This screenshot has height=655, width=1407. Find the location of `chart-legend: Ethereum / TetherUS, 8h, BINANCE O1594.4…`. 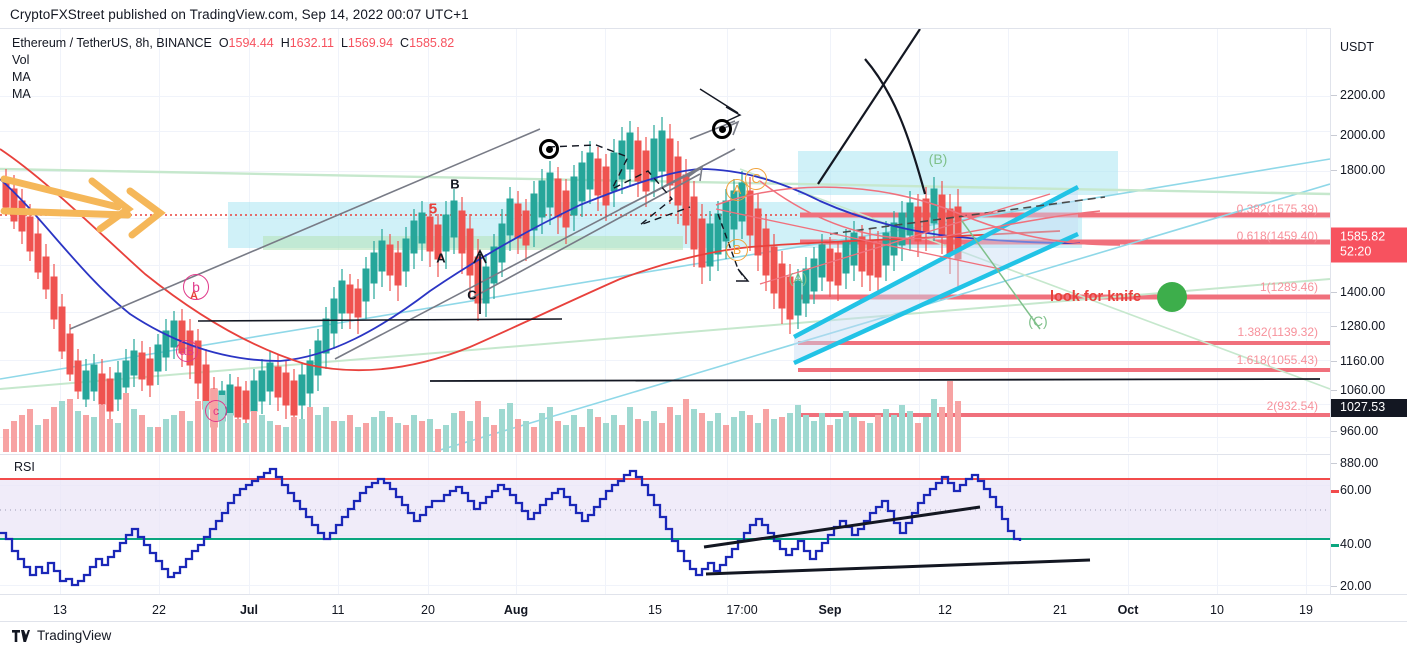

chart-legend: Ethereum / TetherUS, 8h, BINANCE O1594.4… is located at coordinates (233, 69).